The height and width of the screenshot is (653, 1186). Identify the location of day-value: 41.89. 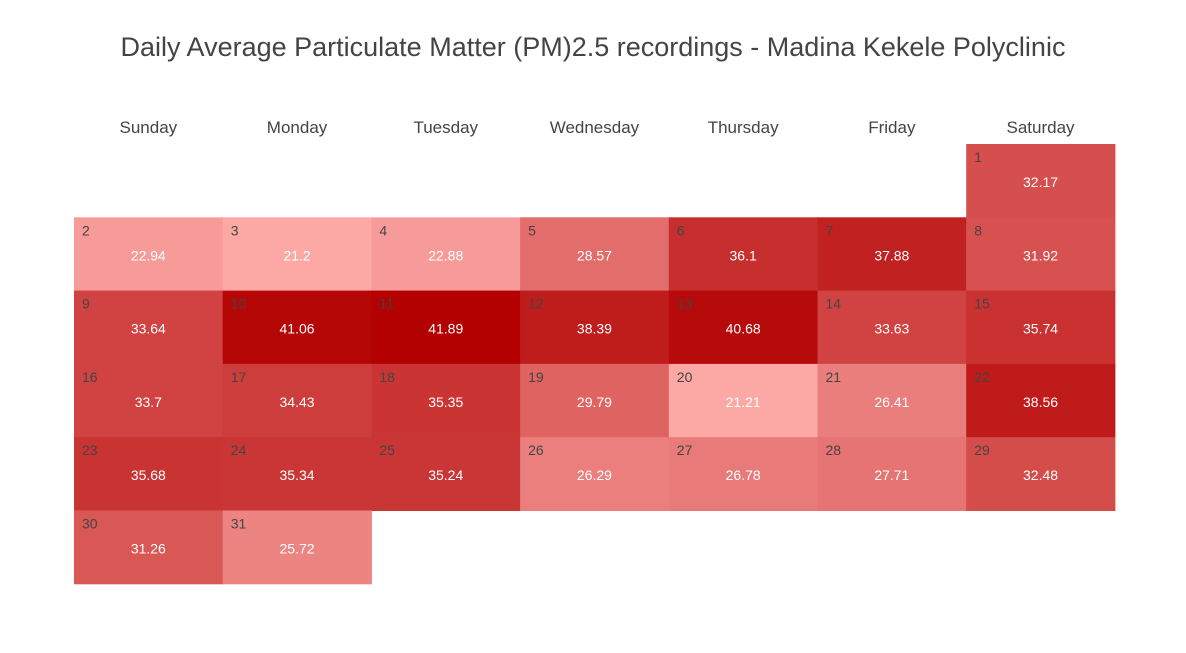
(445, 329).